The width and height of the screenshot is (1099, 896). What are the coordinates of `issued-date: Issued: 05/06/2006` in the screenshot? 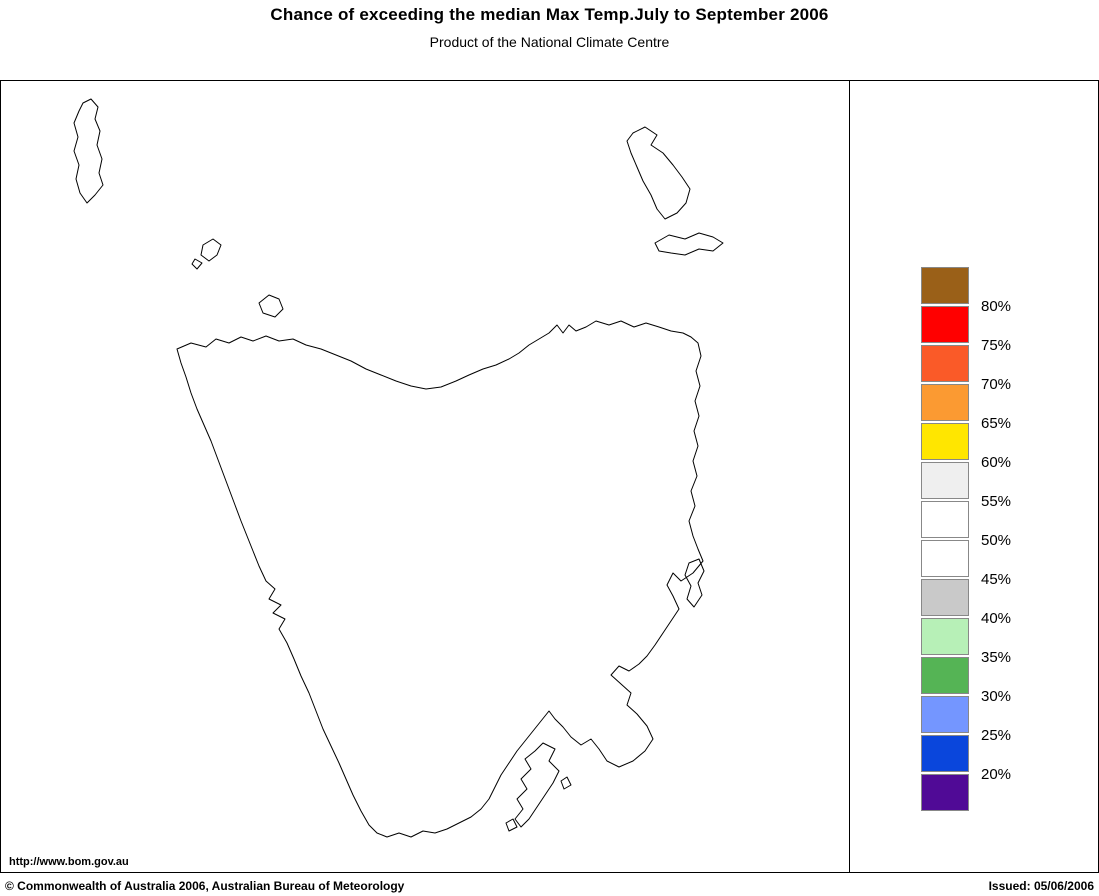 It's located at (1041, 885).